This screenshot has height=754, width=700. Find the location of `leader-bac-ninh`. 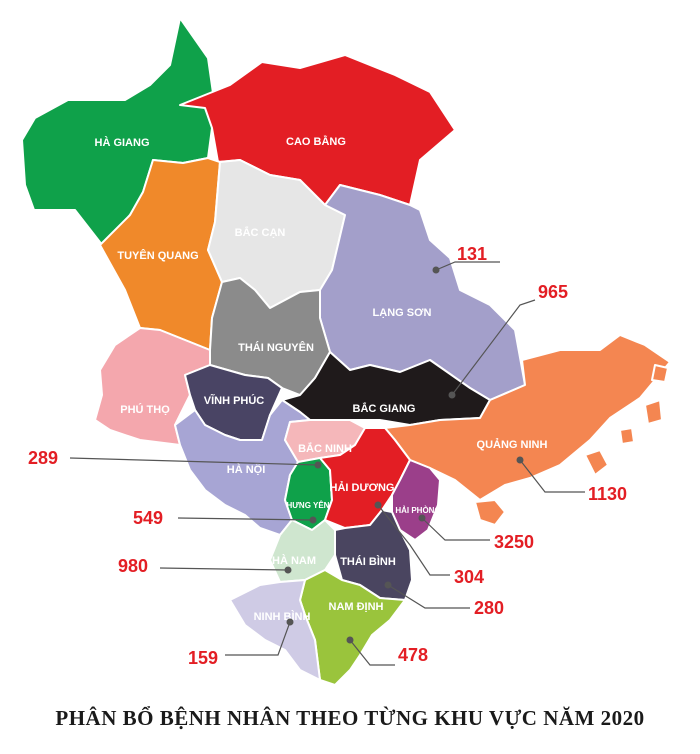

leader-bac-ninh is located at coordinates (194, 461).